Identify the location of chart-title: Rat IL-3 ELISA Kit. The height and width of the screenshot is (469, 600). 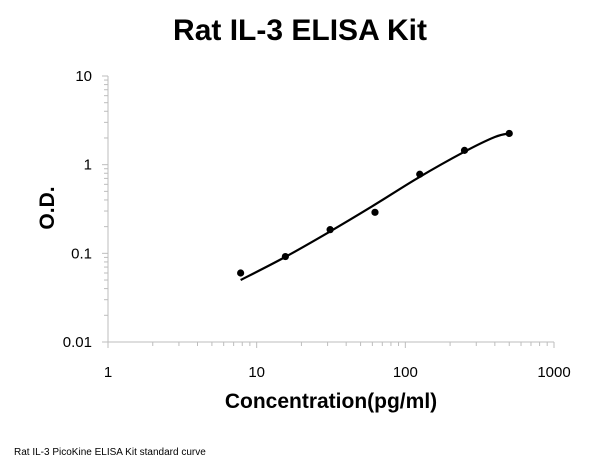
(300, 30).